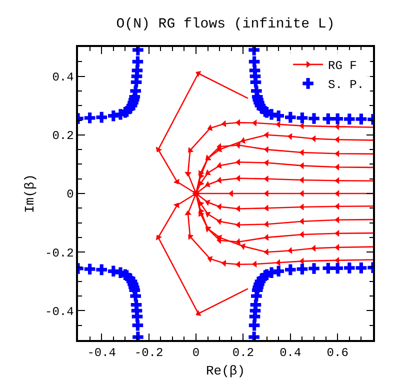 This screenshot has width=415, height=388. I want to click on x-tick-label: -0.4, so click(101, 353).